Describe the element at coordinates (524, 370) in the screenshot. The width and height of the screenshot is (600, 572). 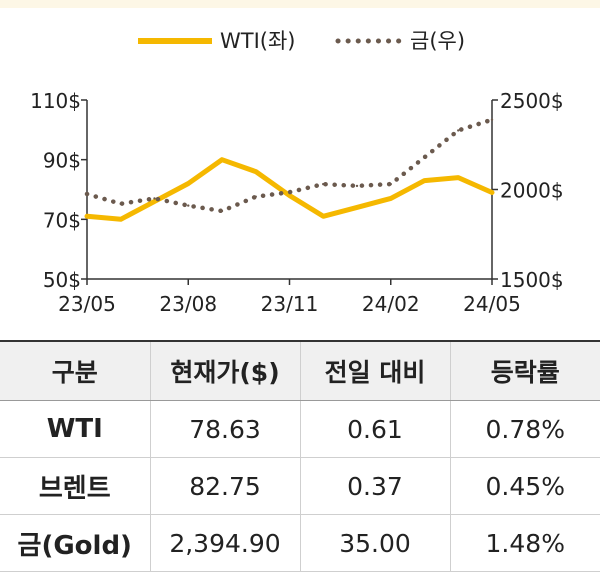
I see `header-rate: 등락률` at that location.